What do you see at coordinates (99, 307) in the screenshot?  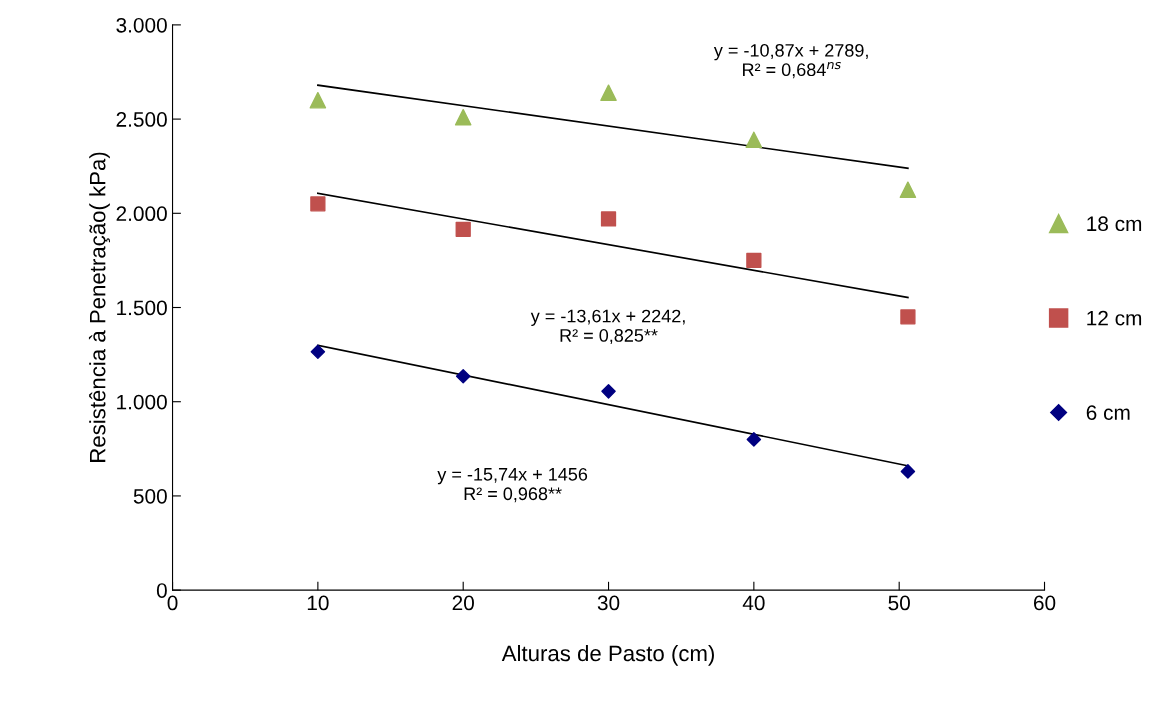 I see `y-axis-title: Resistência à Penetração( kPa)` at bounding box center [99, 307].